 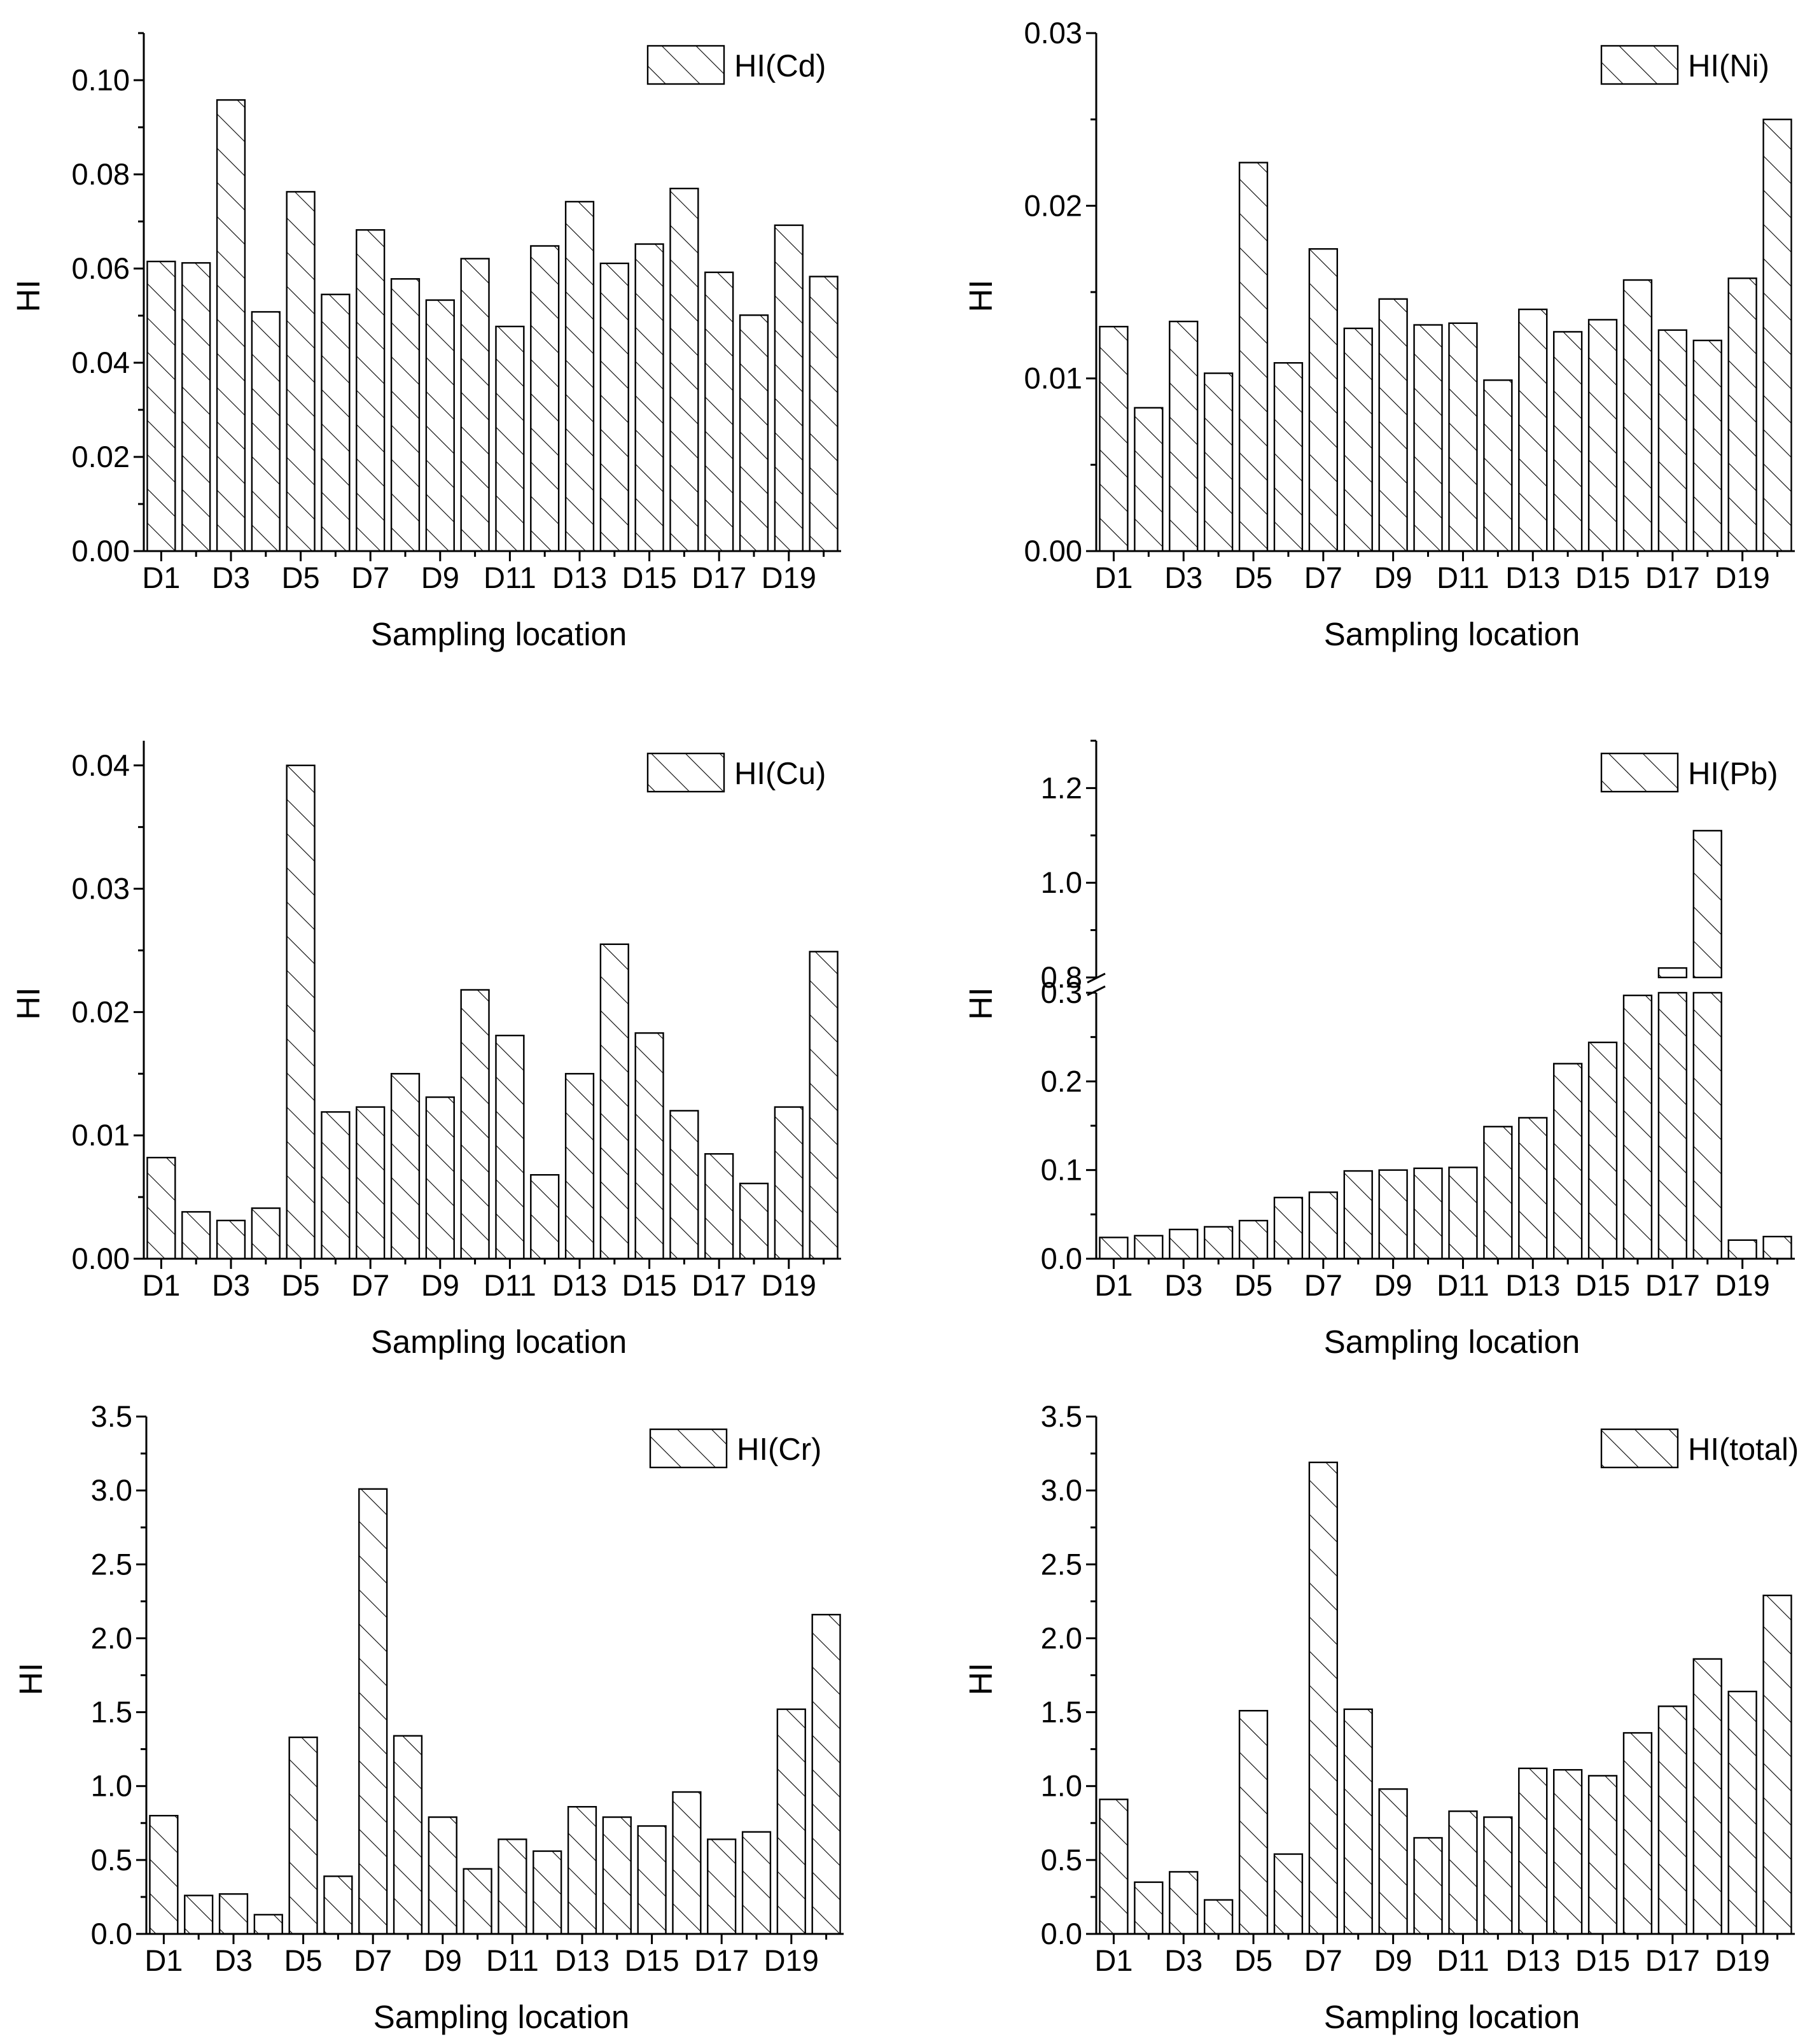 What do you see at coordinates (779, 1449) in the screenshot?
I see `legend-label: HI(Cr)` at bounding box center [779, 1449].